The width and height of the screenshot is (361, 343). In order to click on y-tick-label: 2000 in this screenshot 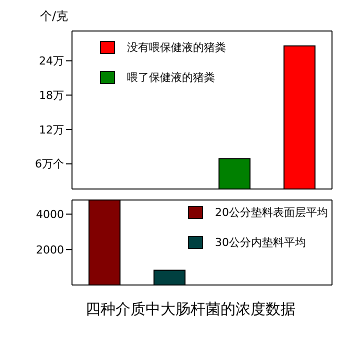, I will do `click(50, 249)`.